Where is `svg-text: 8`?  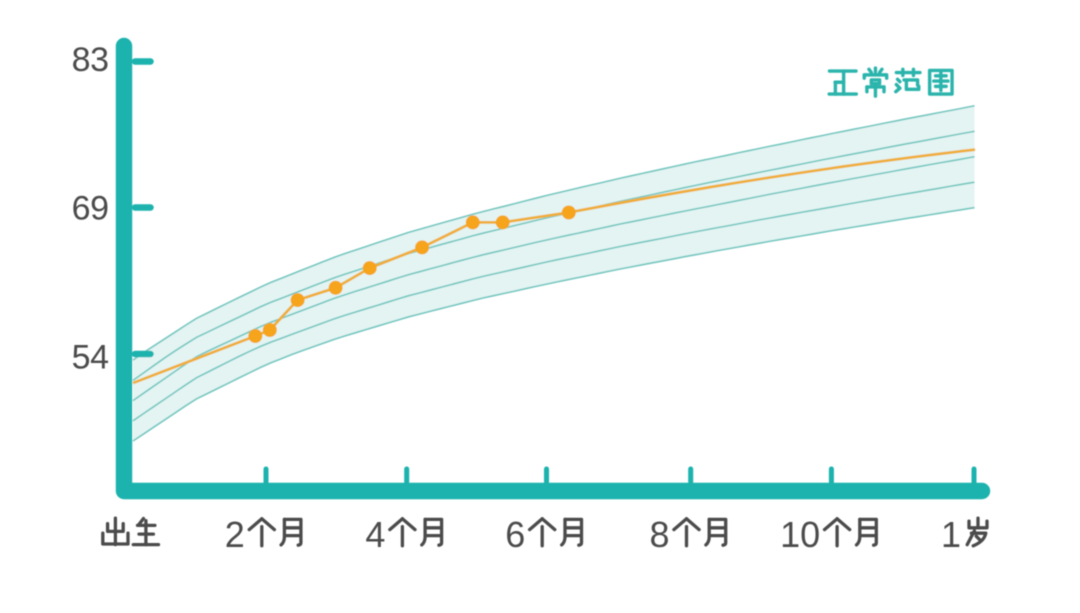 svg-text: 8 is located at coordinates (660, 534).